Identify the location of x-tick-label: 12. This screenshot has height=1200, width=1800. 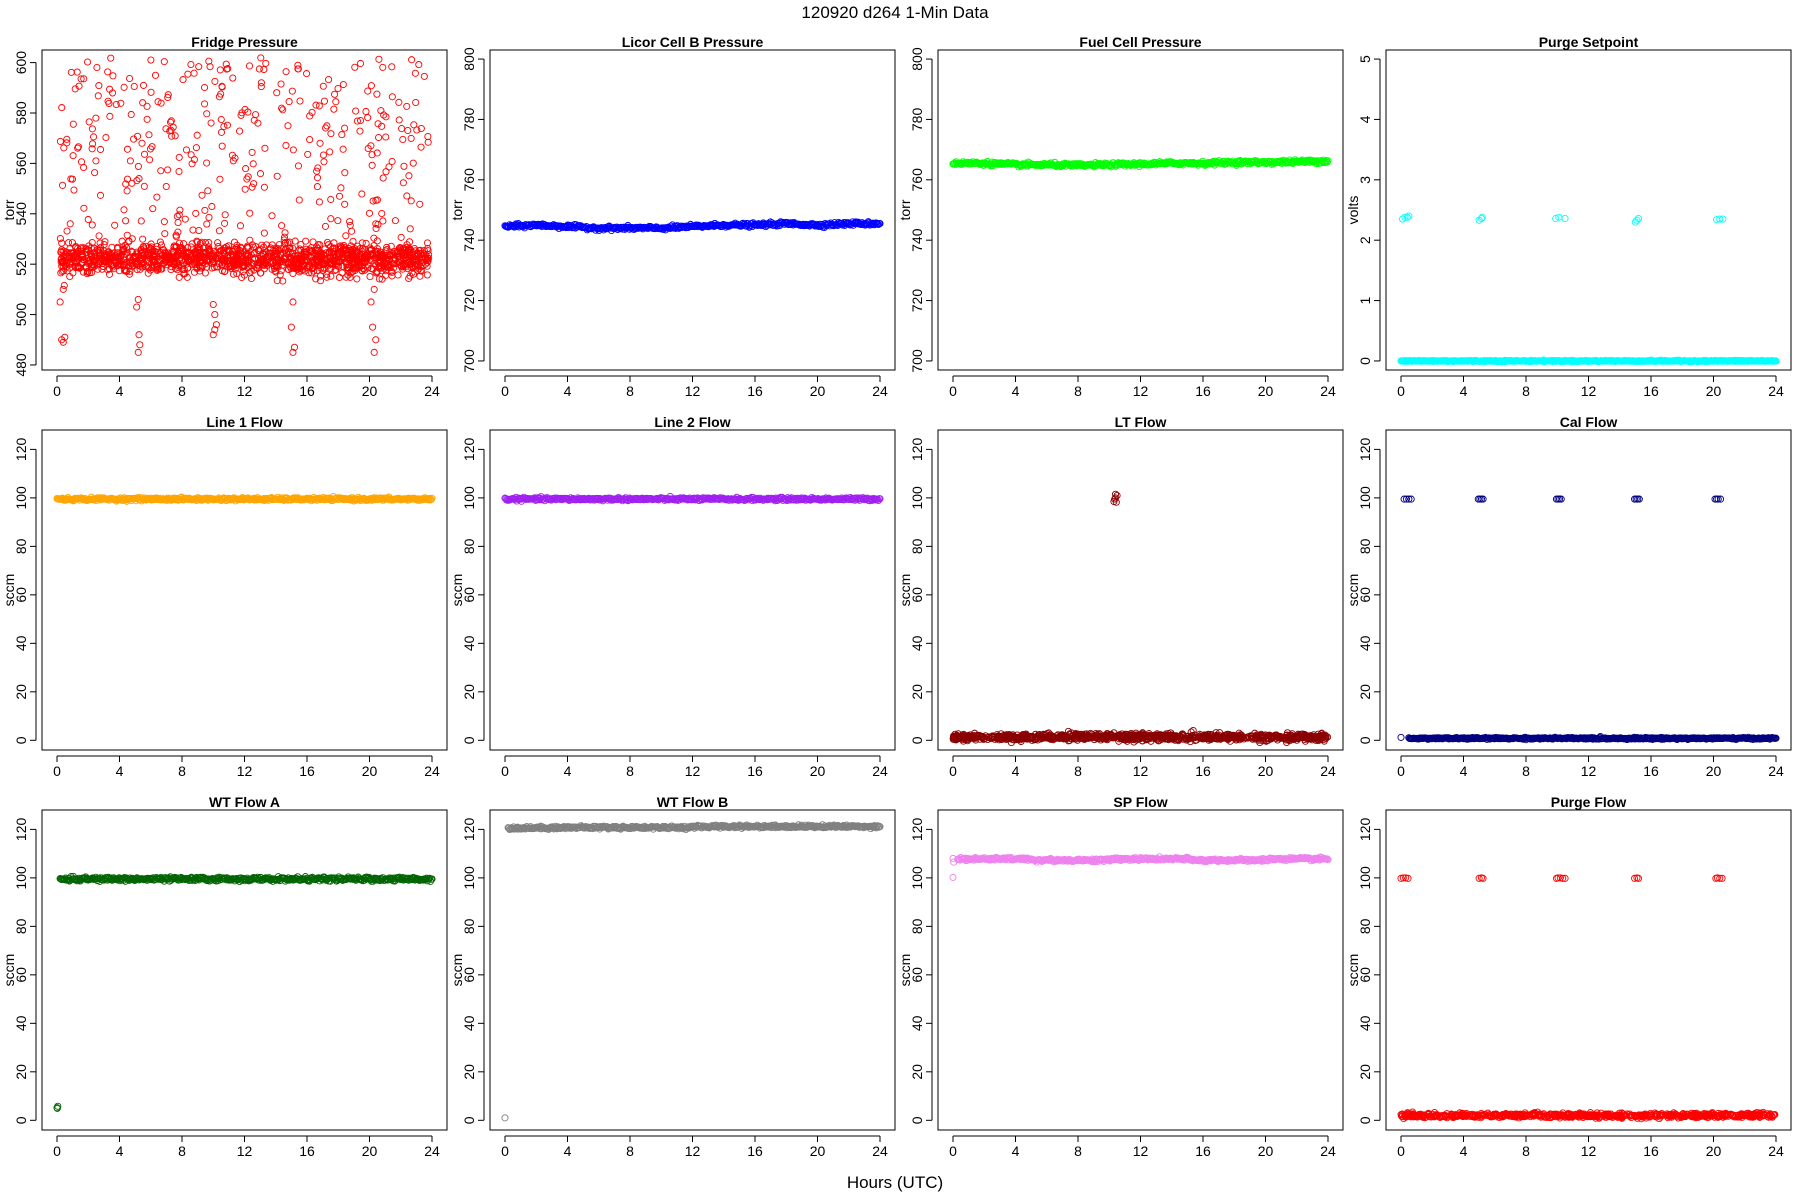
(693, 391).